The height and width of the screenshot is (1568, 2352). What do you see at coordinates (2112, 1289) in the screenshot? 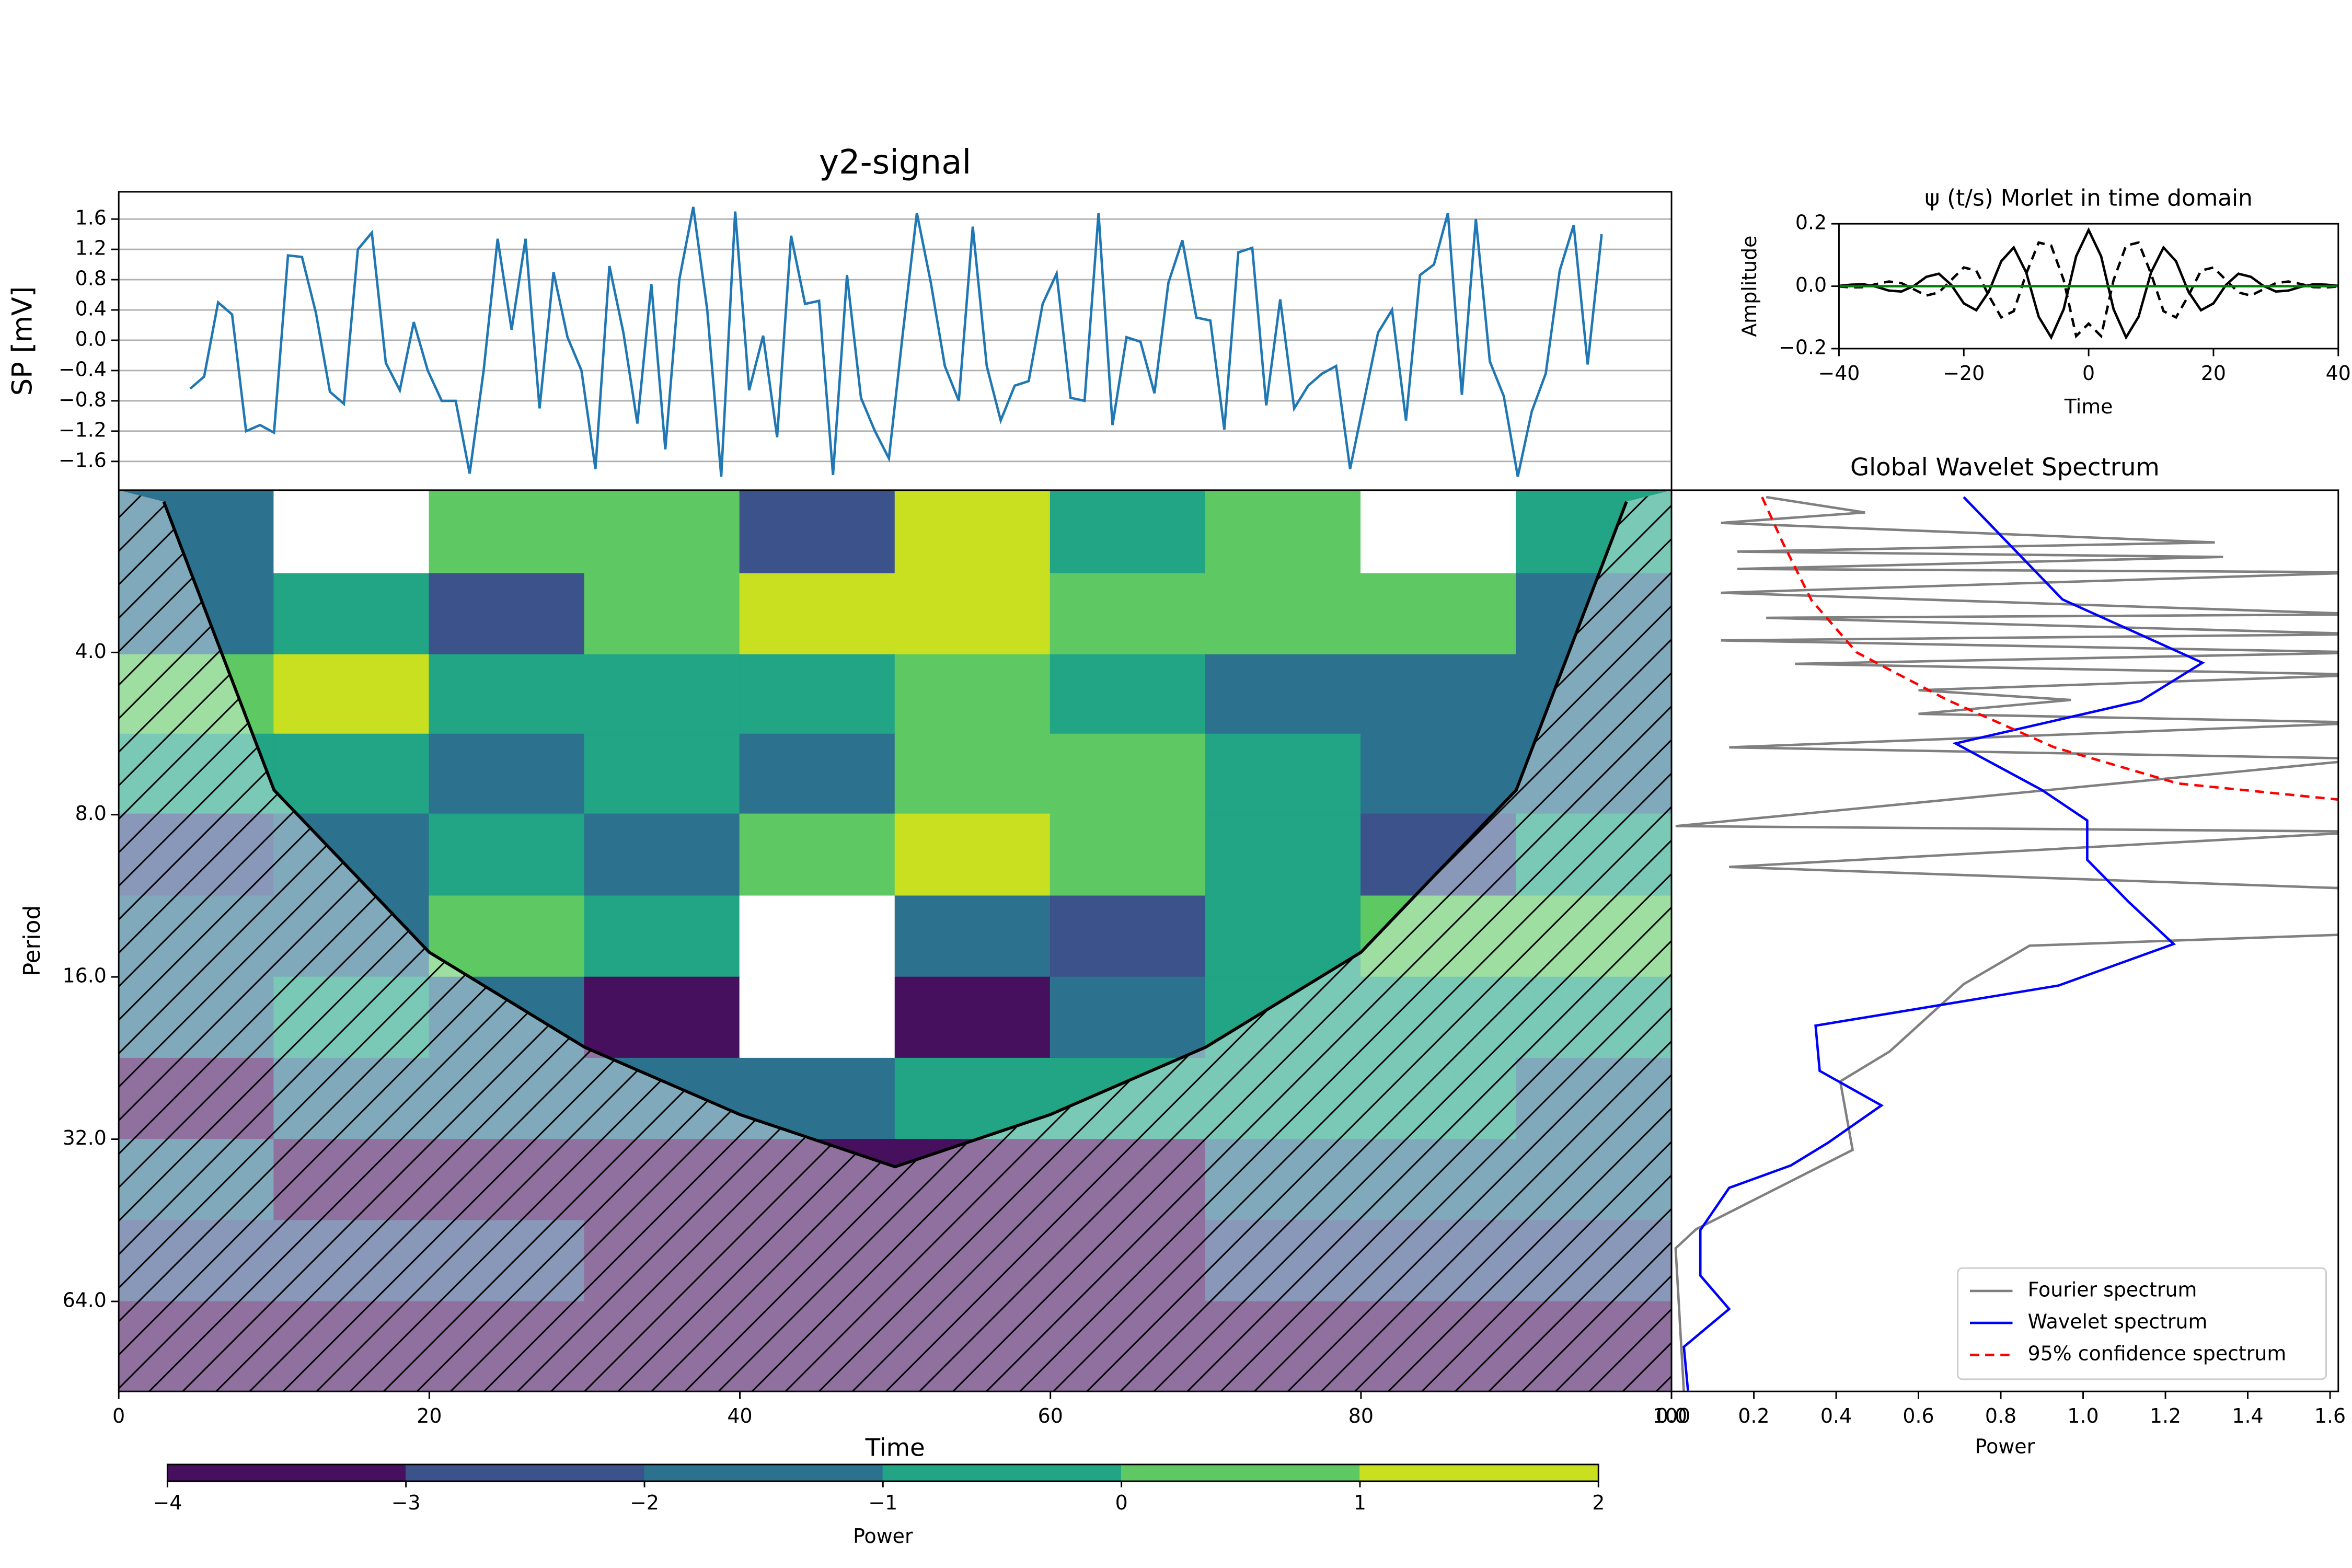
I see `legend-label: Fourier spectrum` at bounding box center [2112, 1289].